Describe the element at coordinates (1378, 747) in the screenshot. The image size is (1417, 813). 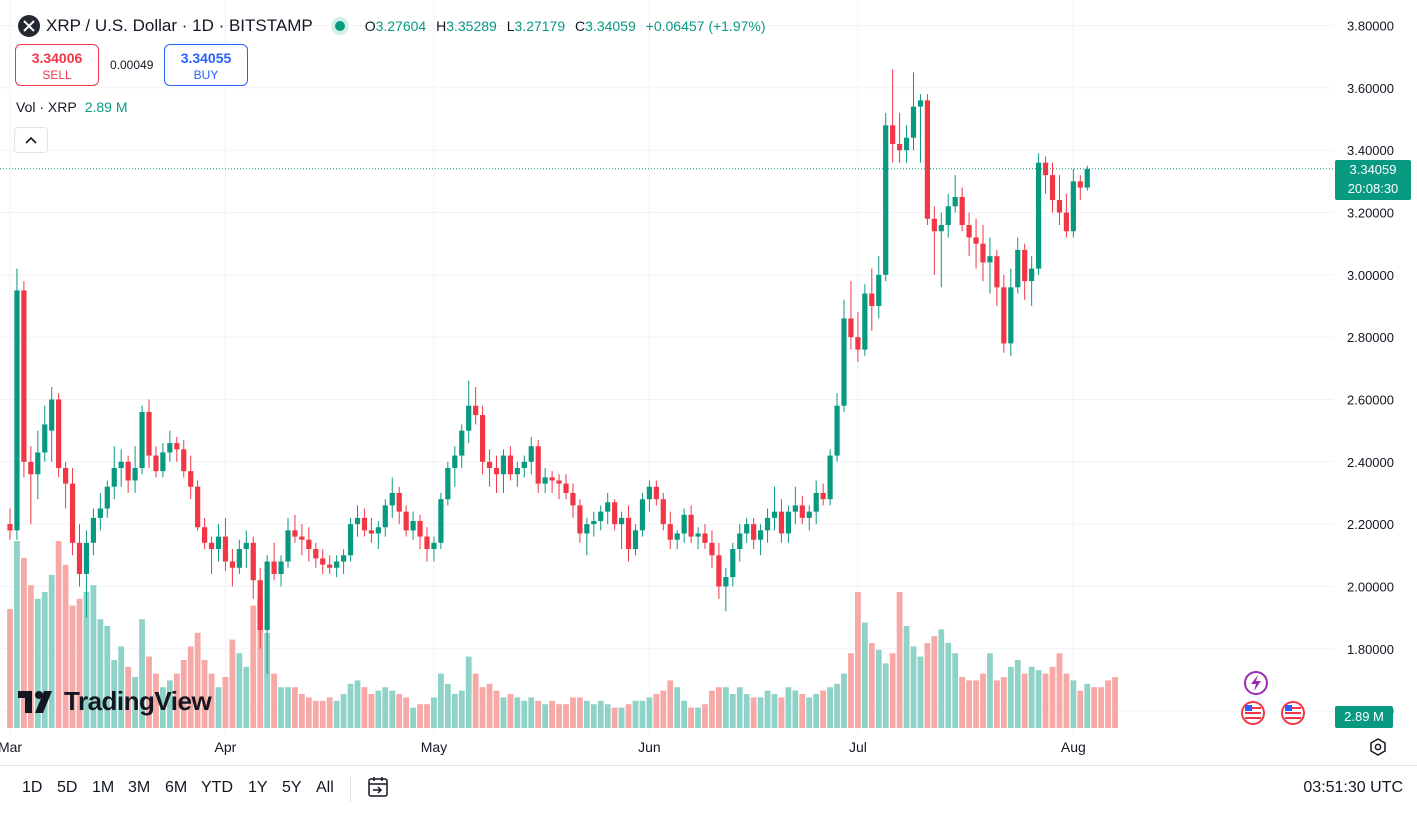
I see `chart-settings-button` at that location.